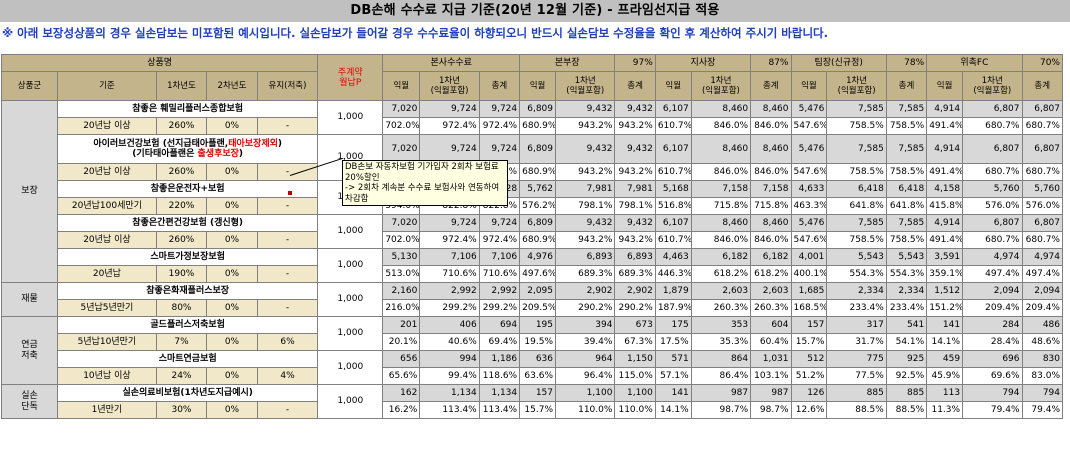 The height and width of the screenshot is (468, 1070). I want to click on commission-rate: 83.0%, so click(1042, 376).